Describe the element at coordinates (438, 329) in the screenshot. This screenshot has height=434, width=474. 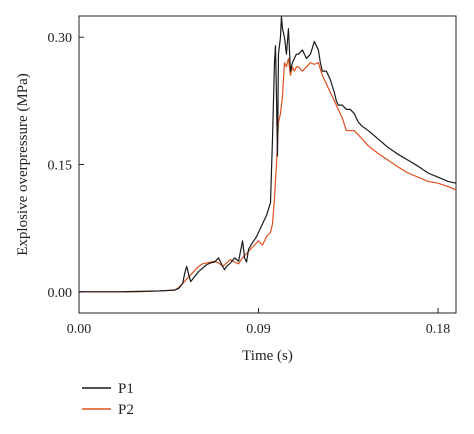
I see `x-tick-label: 0.18` at that location.